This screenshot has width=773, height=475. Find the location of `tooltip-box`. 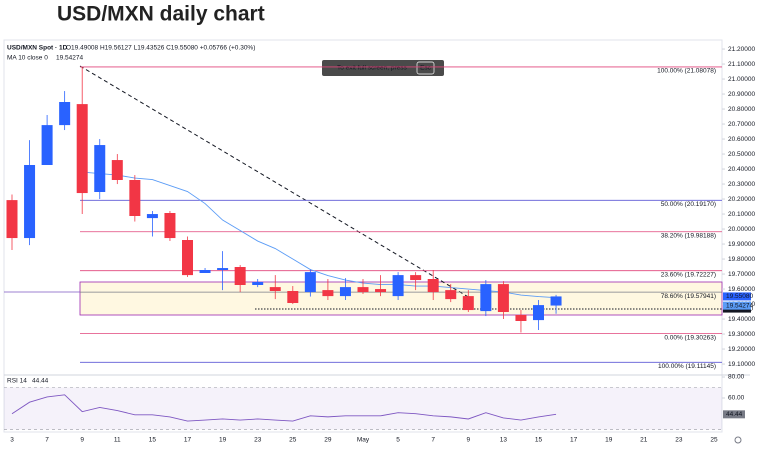

tooltip-box is located at coordinates (383, 68).